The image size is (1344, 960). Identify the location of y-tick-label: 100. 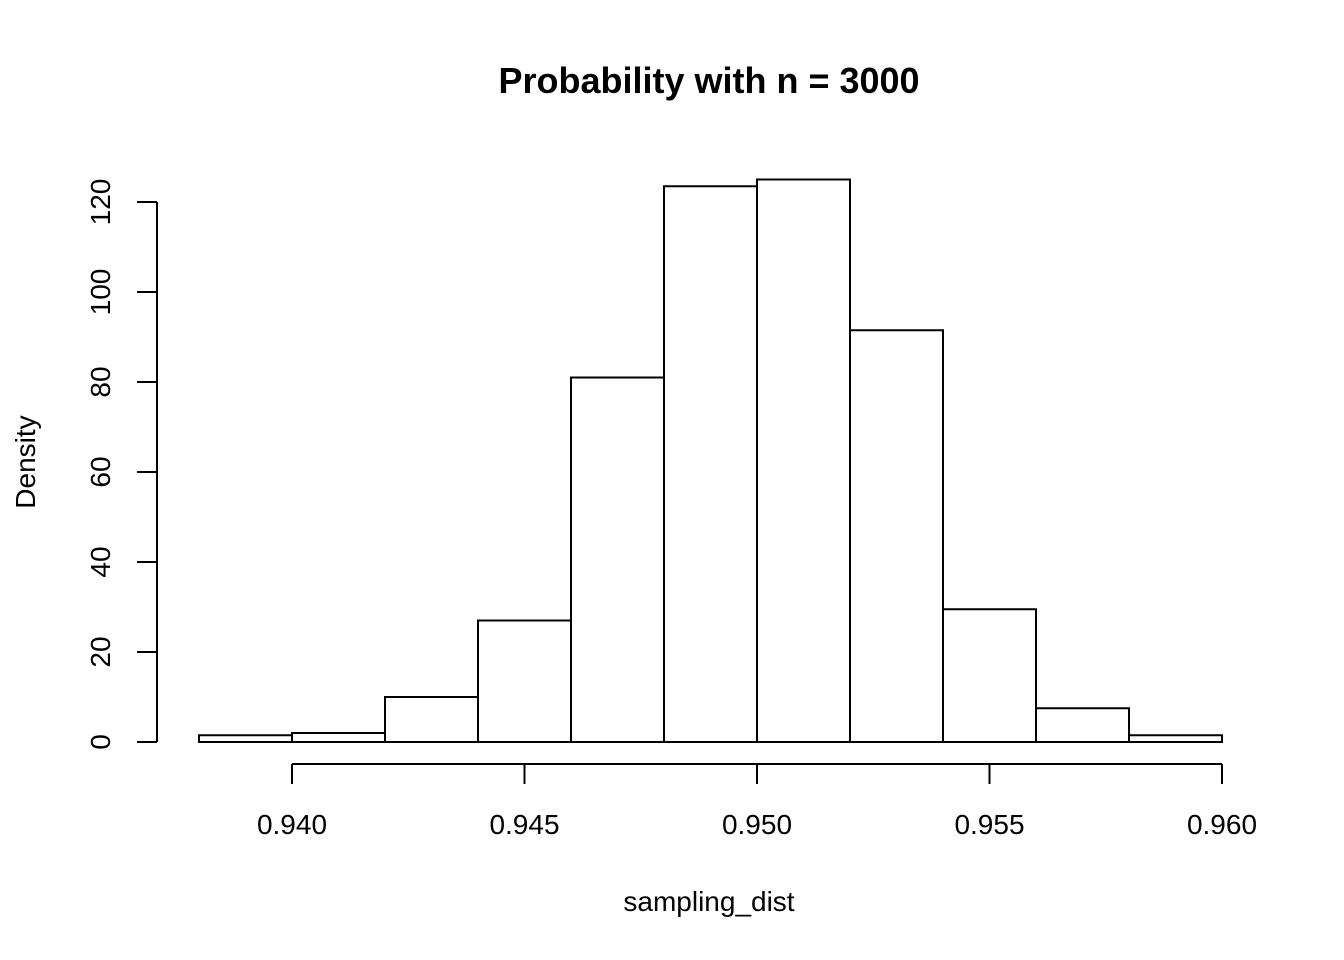
(100, 292).